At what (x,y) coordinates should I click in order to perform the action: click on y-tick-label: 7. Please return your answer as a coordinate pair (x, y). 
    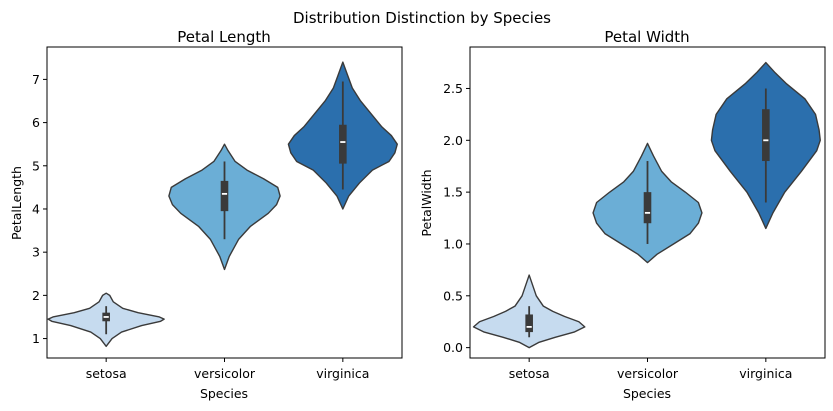
    Looking at the image, I should click on (36, 79).